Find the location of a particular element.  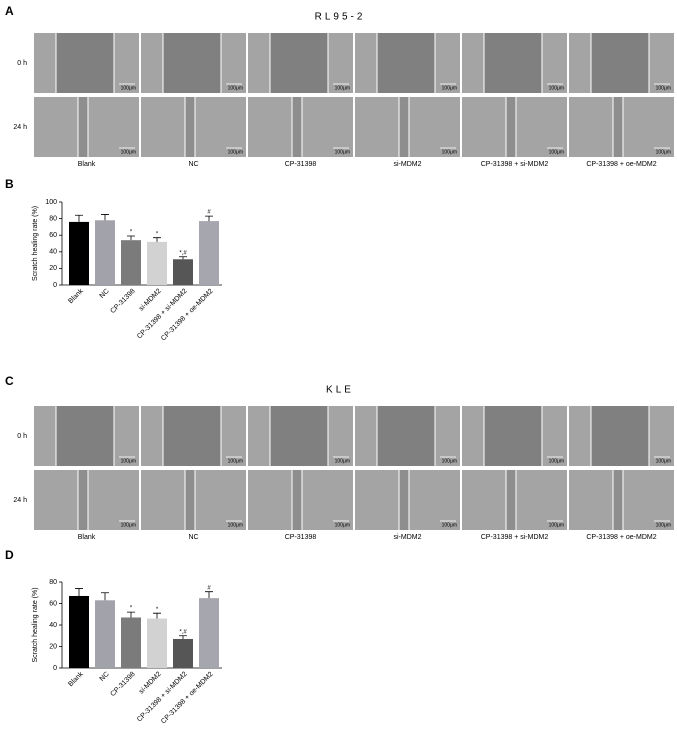

column-label: si-MDM2 is located at coordinates (408, 164).